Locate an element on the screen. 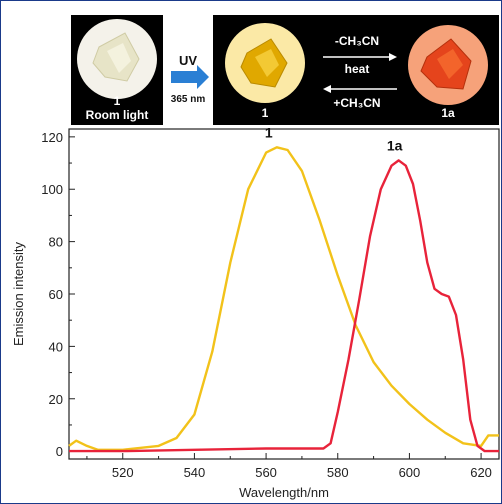  y-tick-label: 80 is located at coordinates (56, 242).